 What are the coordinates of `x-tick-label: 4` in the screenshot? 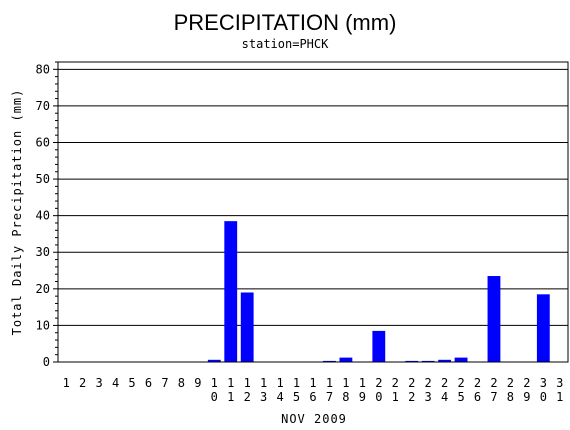 It's located at (115, 383).